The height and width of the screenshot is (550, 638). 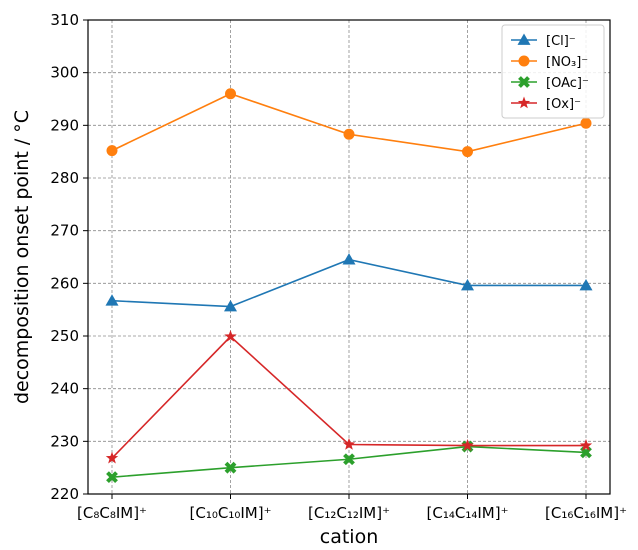 What do you see at coordinates (349, 513) in the screenshot?
I see `x-tick-label: [C₁₂C₁₂IM]⁺` at bounding box center [349, 513].